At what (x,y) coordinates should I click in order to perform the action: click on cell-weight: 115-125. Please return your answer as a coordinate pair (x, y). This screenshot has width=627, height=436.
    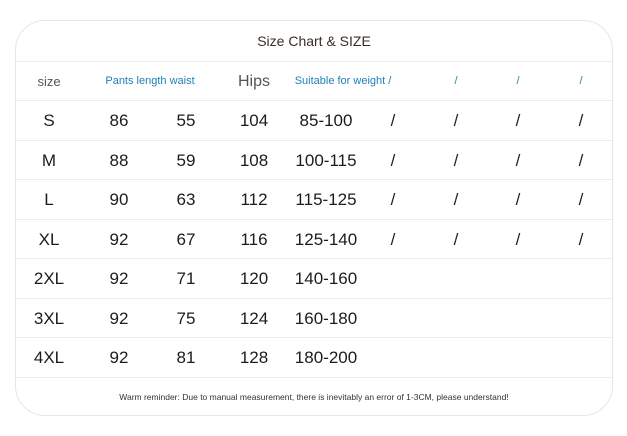
    Looking at the image, I should click on (326, 199).